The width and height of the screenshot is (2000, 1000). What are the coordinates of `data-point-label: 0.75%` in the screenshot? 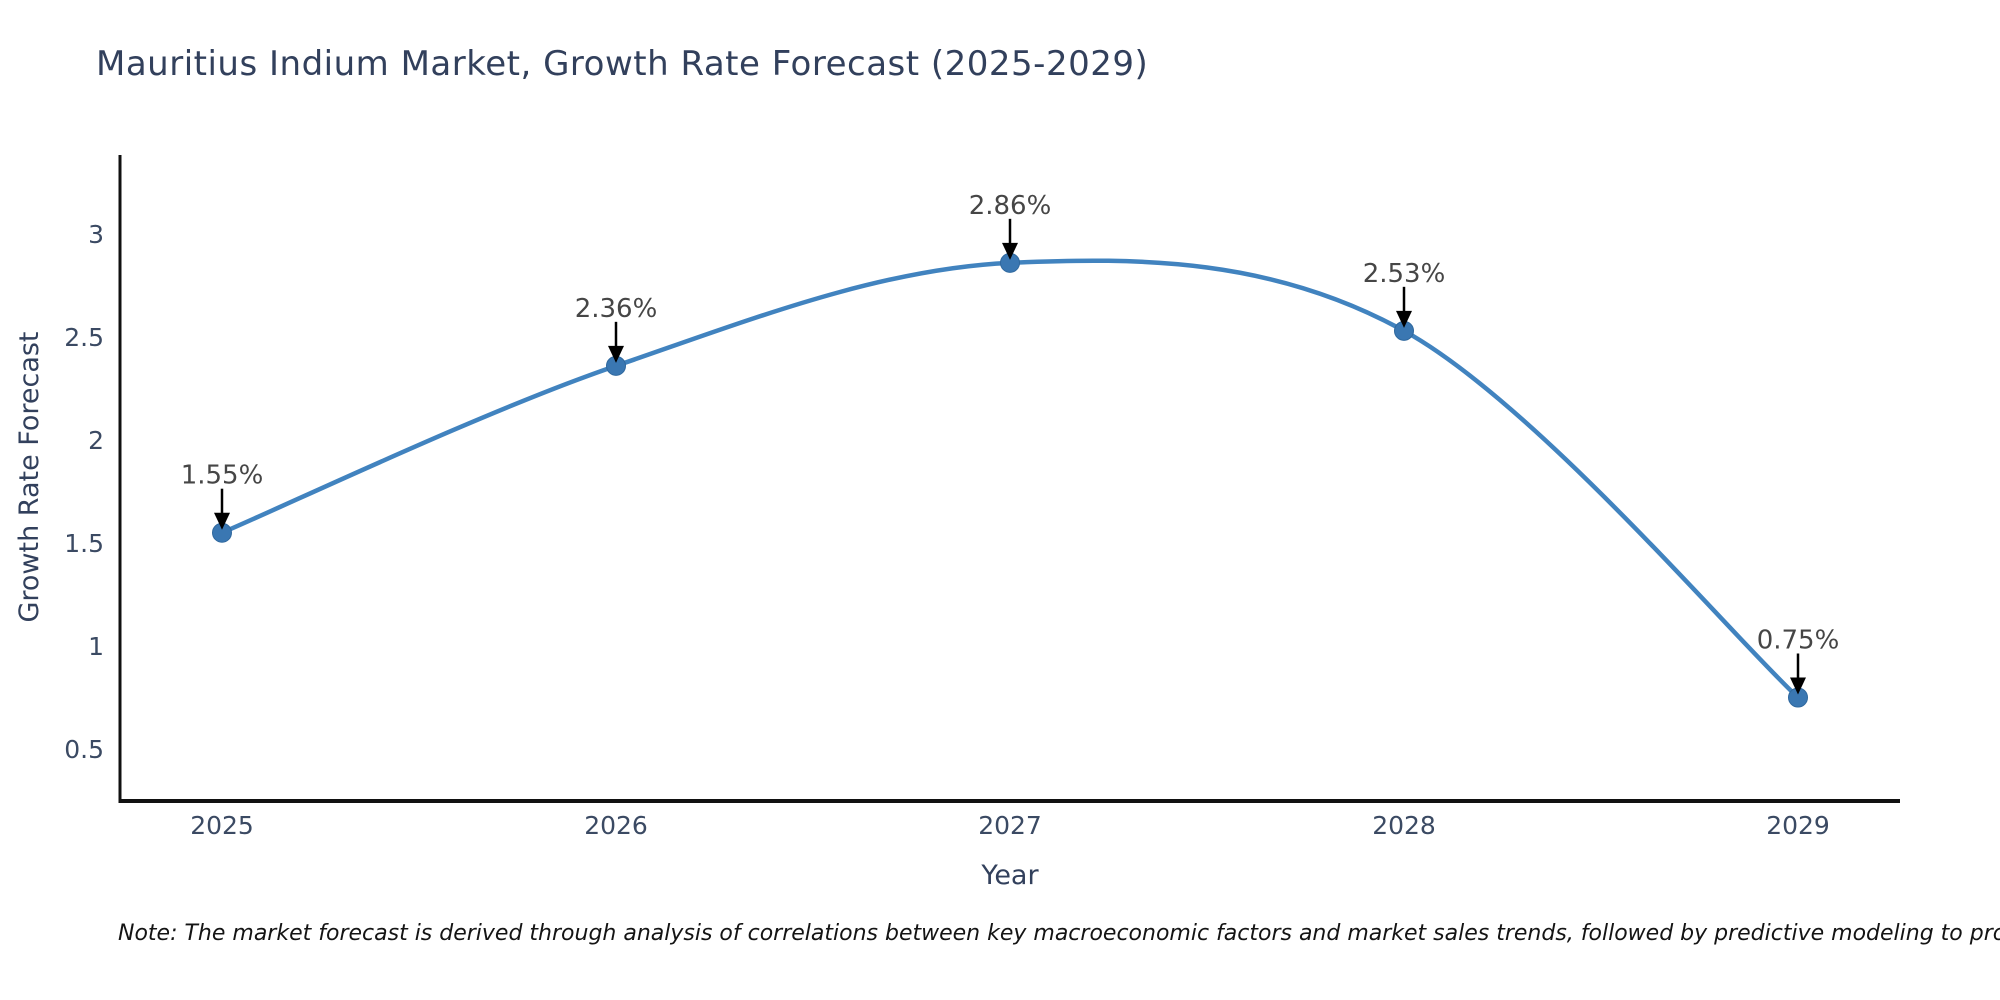 It's located at (1798, 641).